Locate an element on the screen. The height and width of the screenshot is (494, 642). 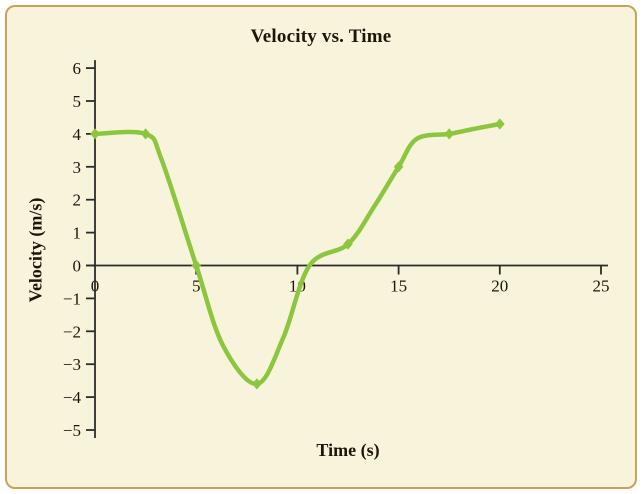
y-tick-label: −2 is located at coordinates (72, 331).